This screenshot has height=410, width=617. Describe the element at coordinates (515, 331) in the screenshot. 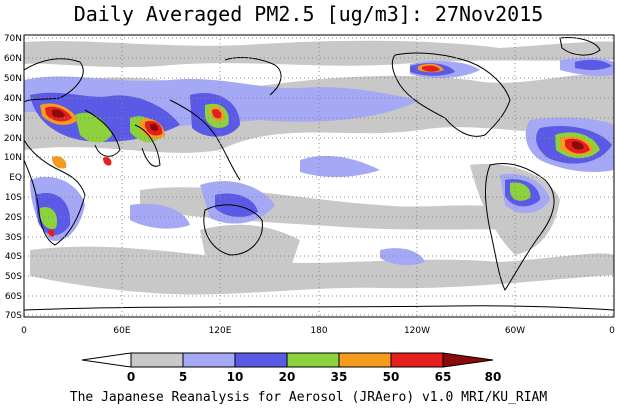

I see `lon-label: 60W` at that location.